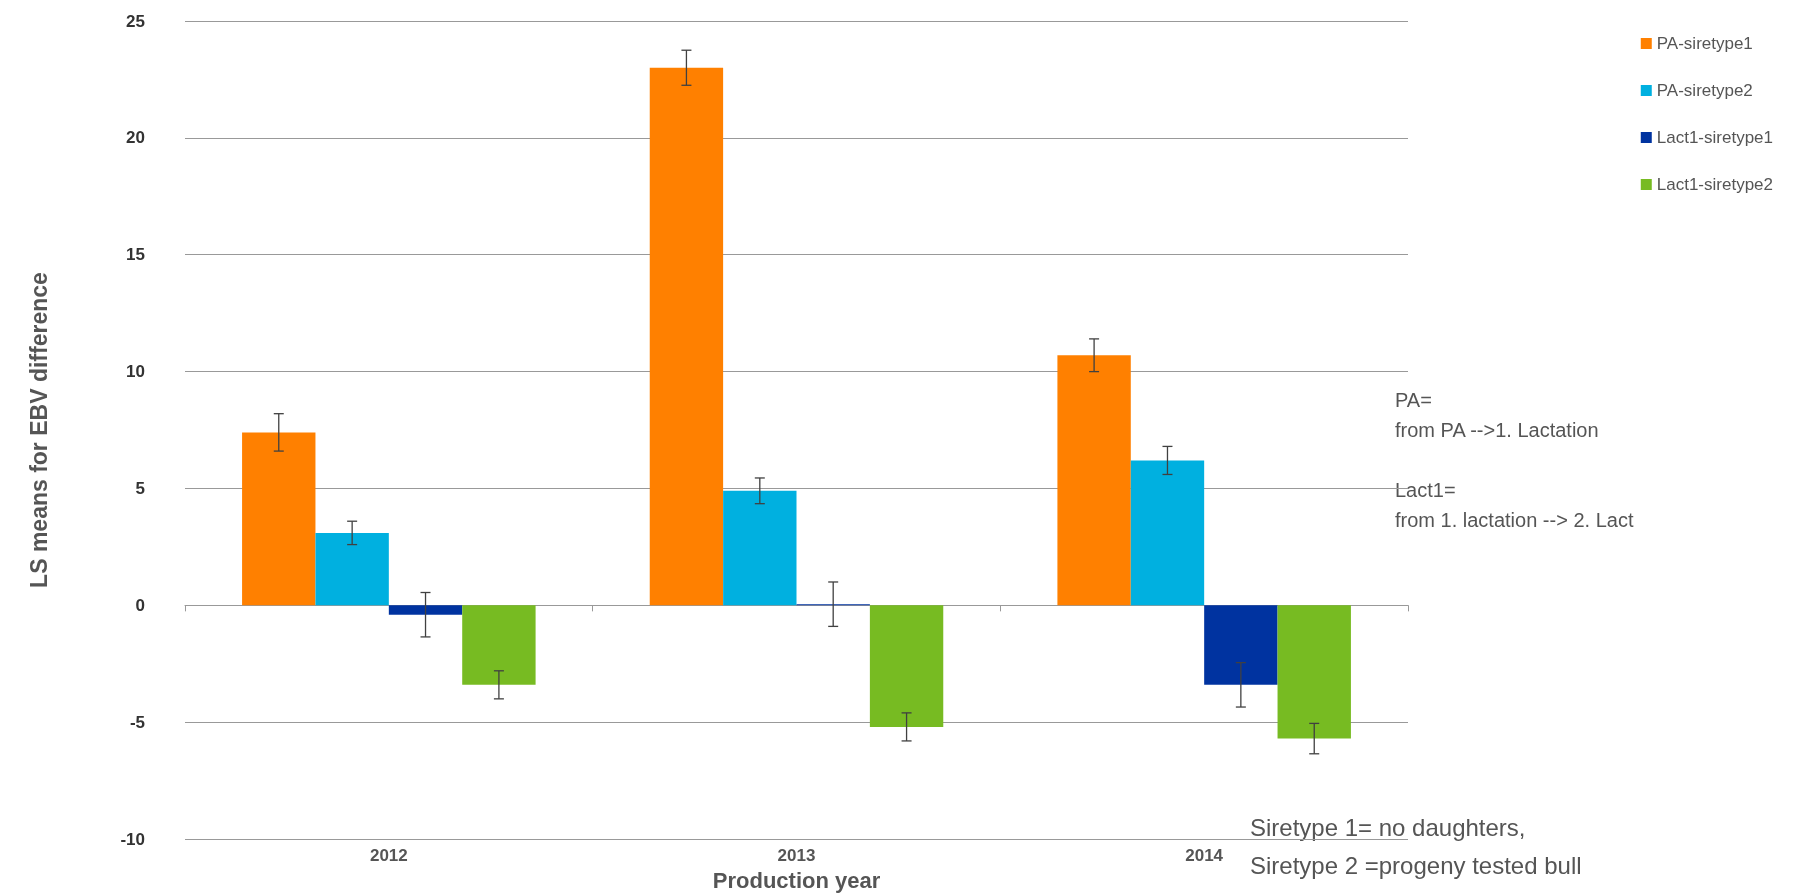 This screenshot has height=896, width=1808. I want to click on x-tick-label: 2014, so click(1204, 856).